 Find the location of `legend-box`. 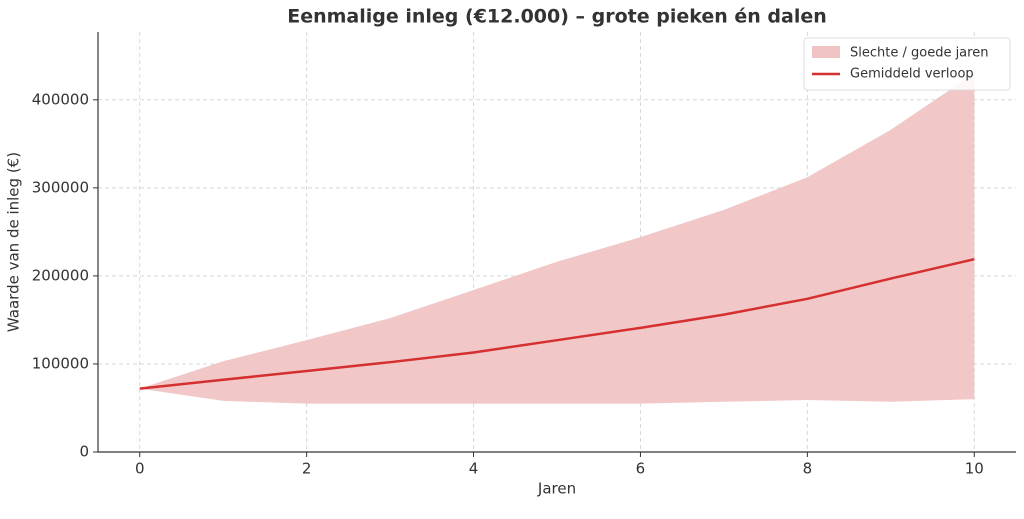

legend-box is located at coordinates (907, 64).